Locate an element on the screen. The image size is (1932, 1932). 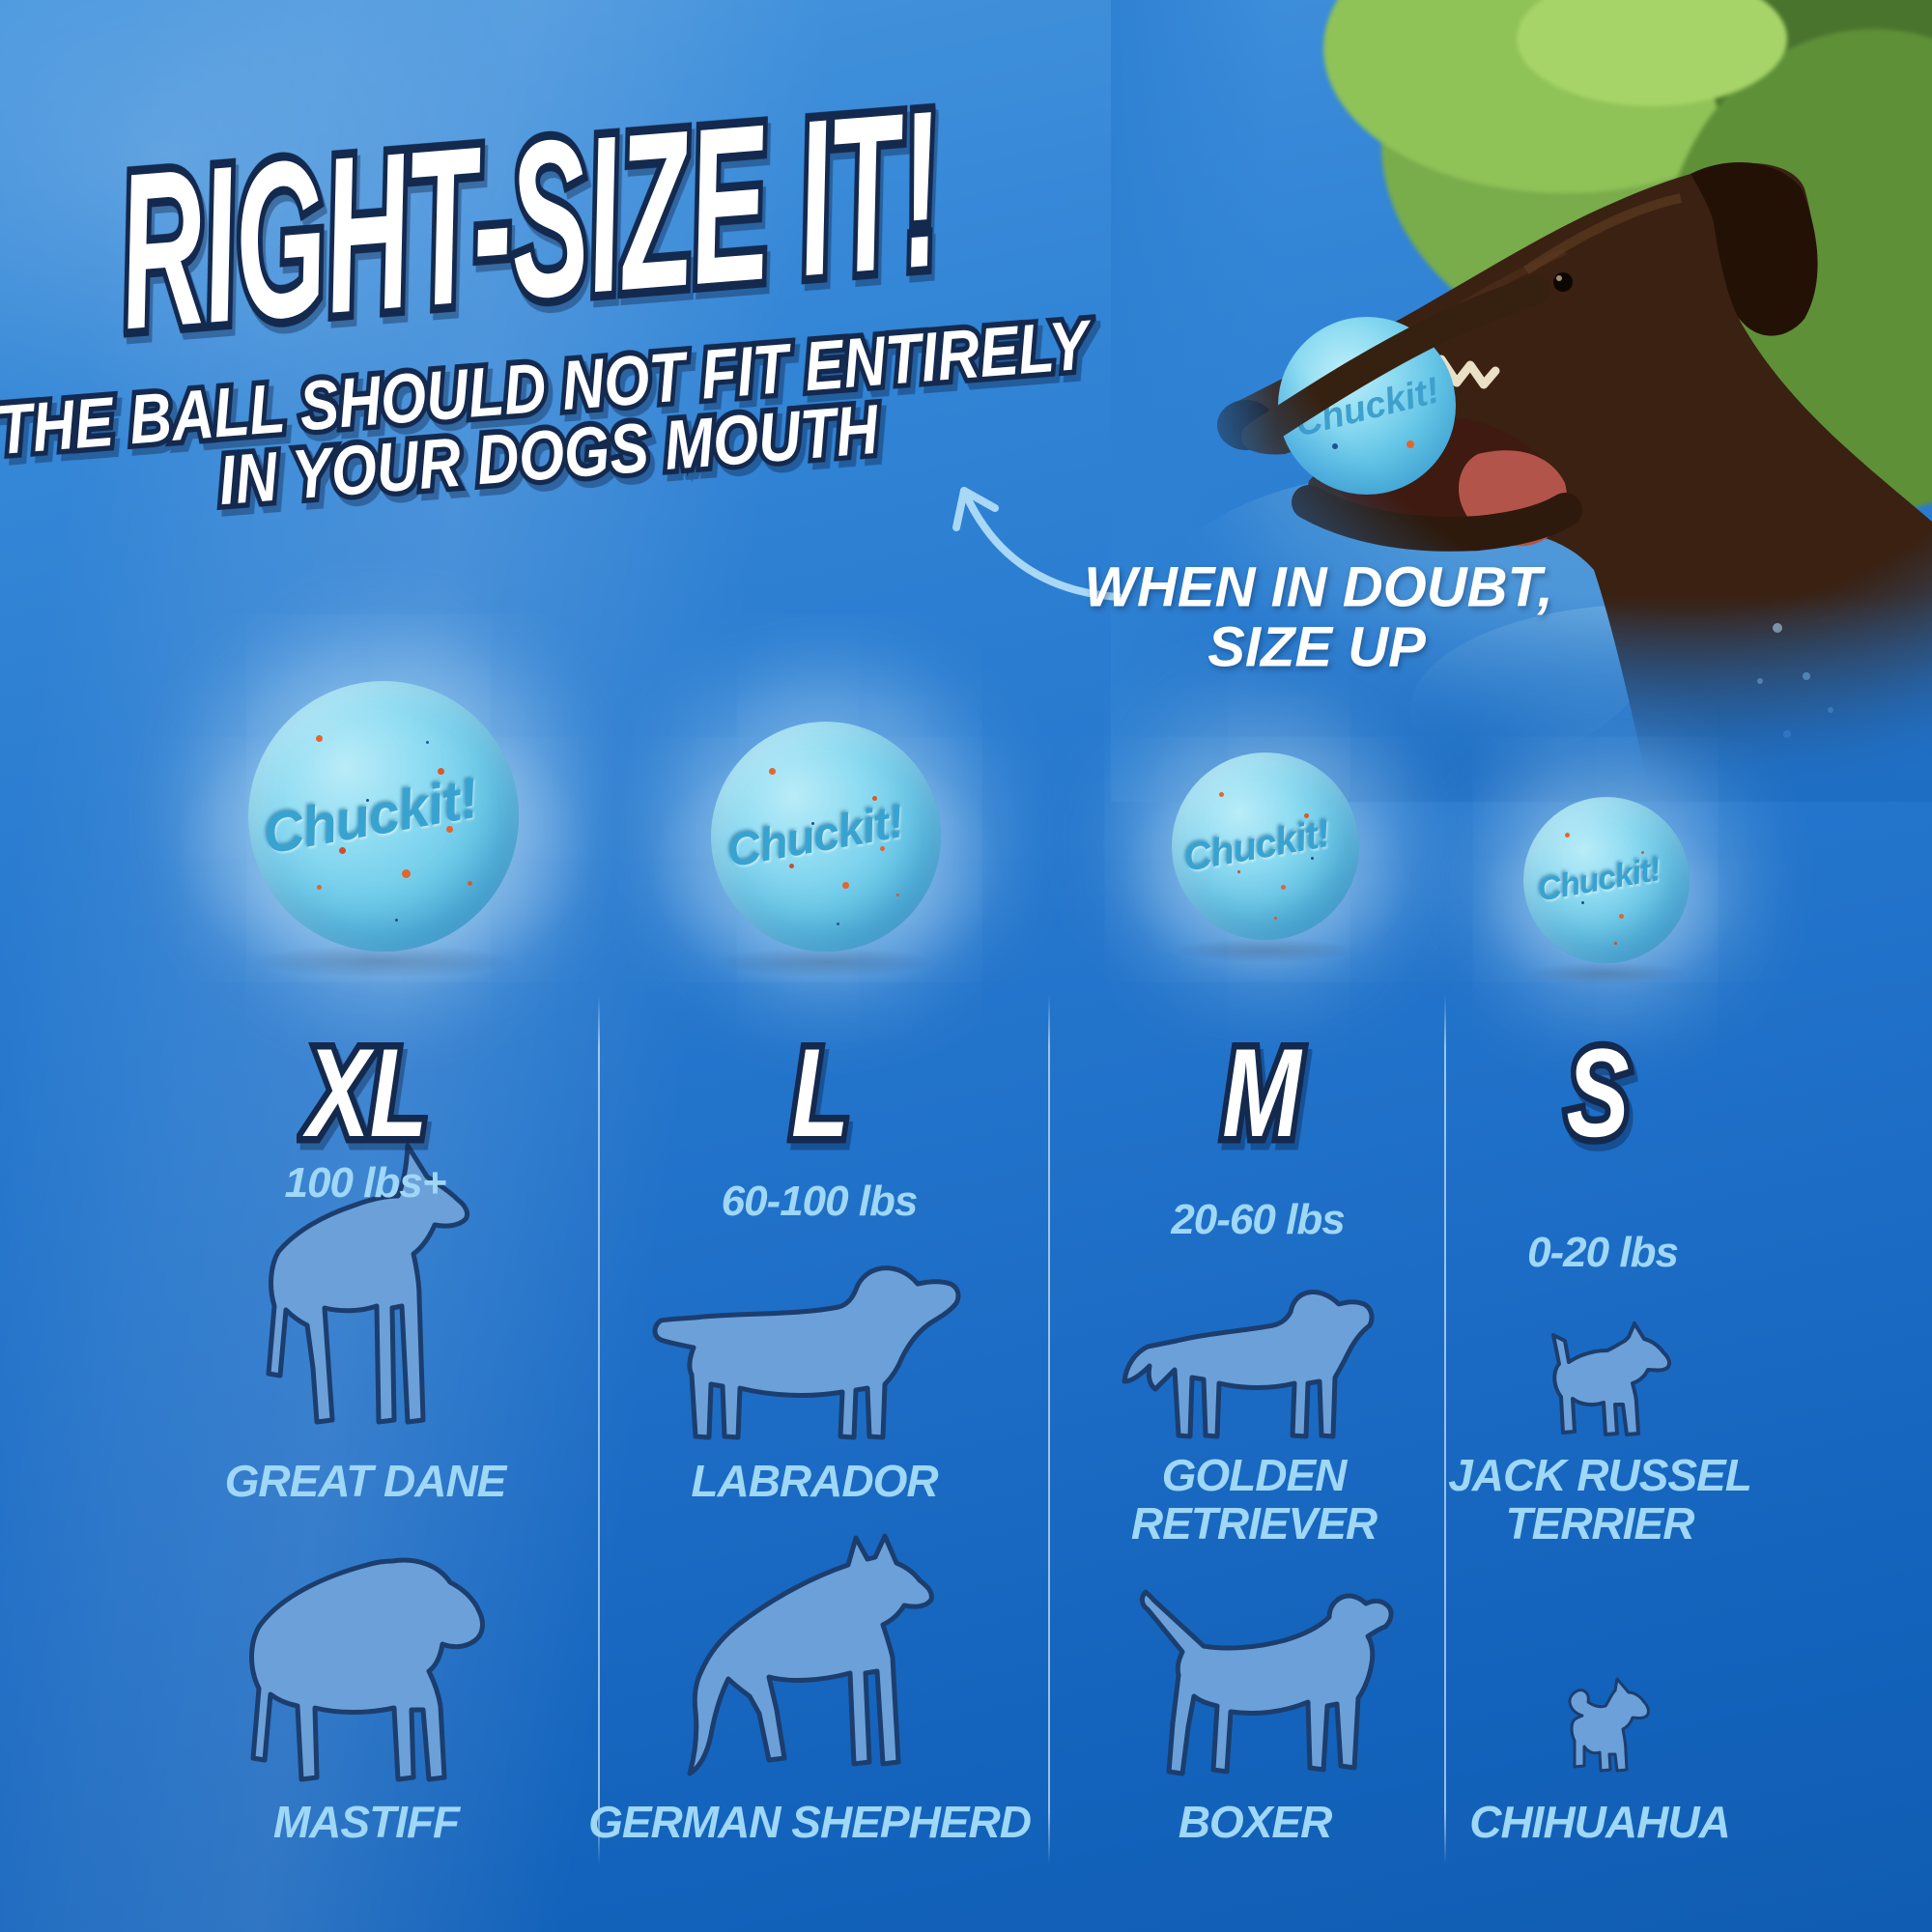
weight-range-s: 0-20 lbs is located at coordinates (1603, 1252).